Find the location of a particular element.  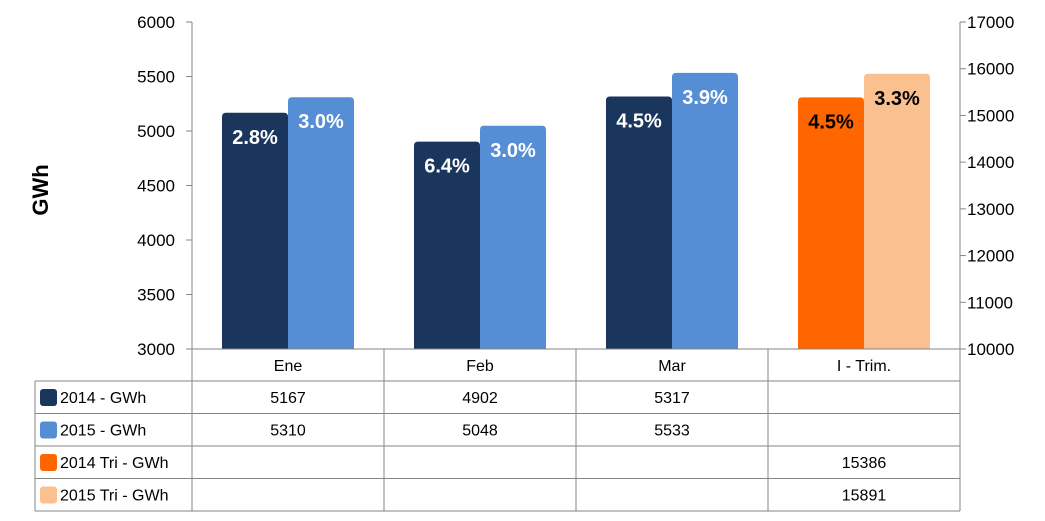

table-cell: 5533 is located at coordinates (672, 431).